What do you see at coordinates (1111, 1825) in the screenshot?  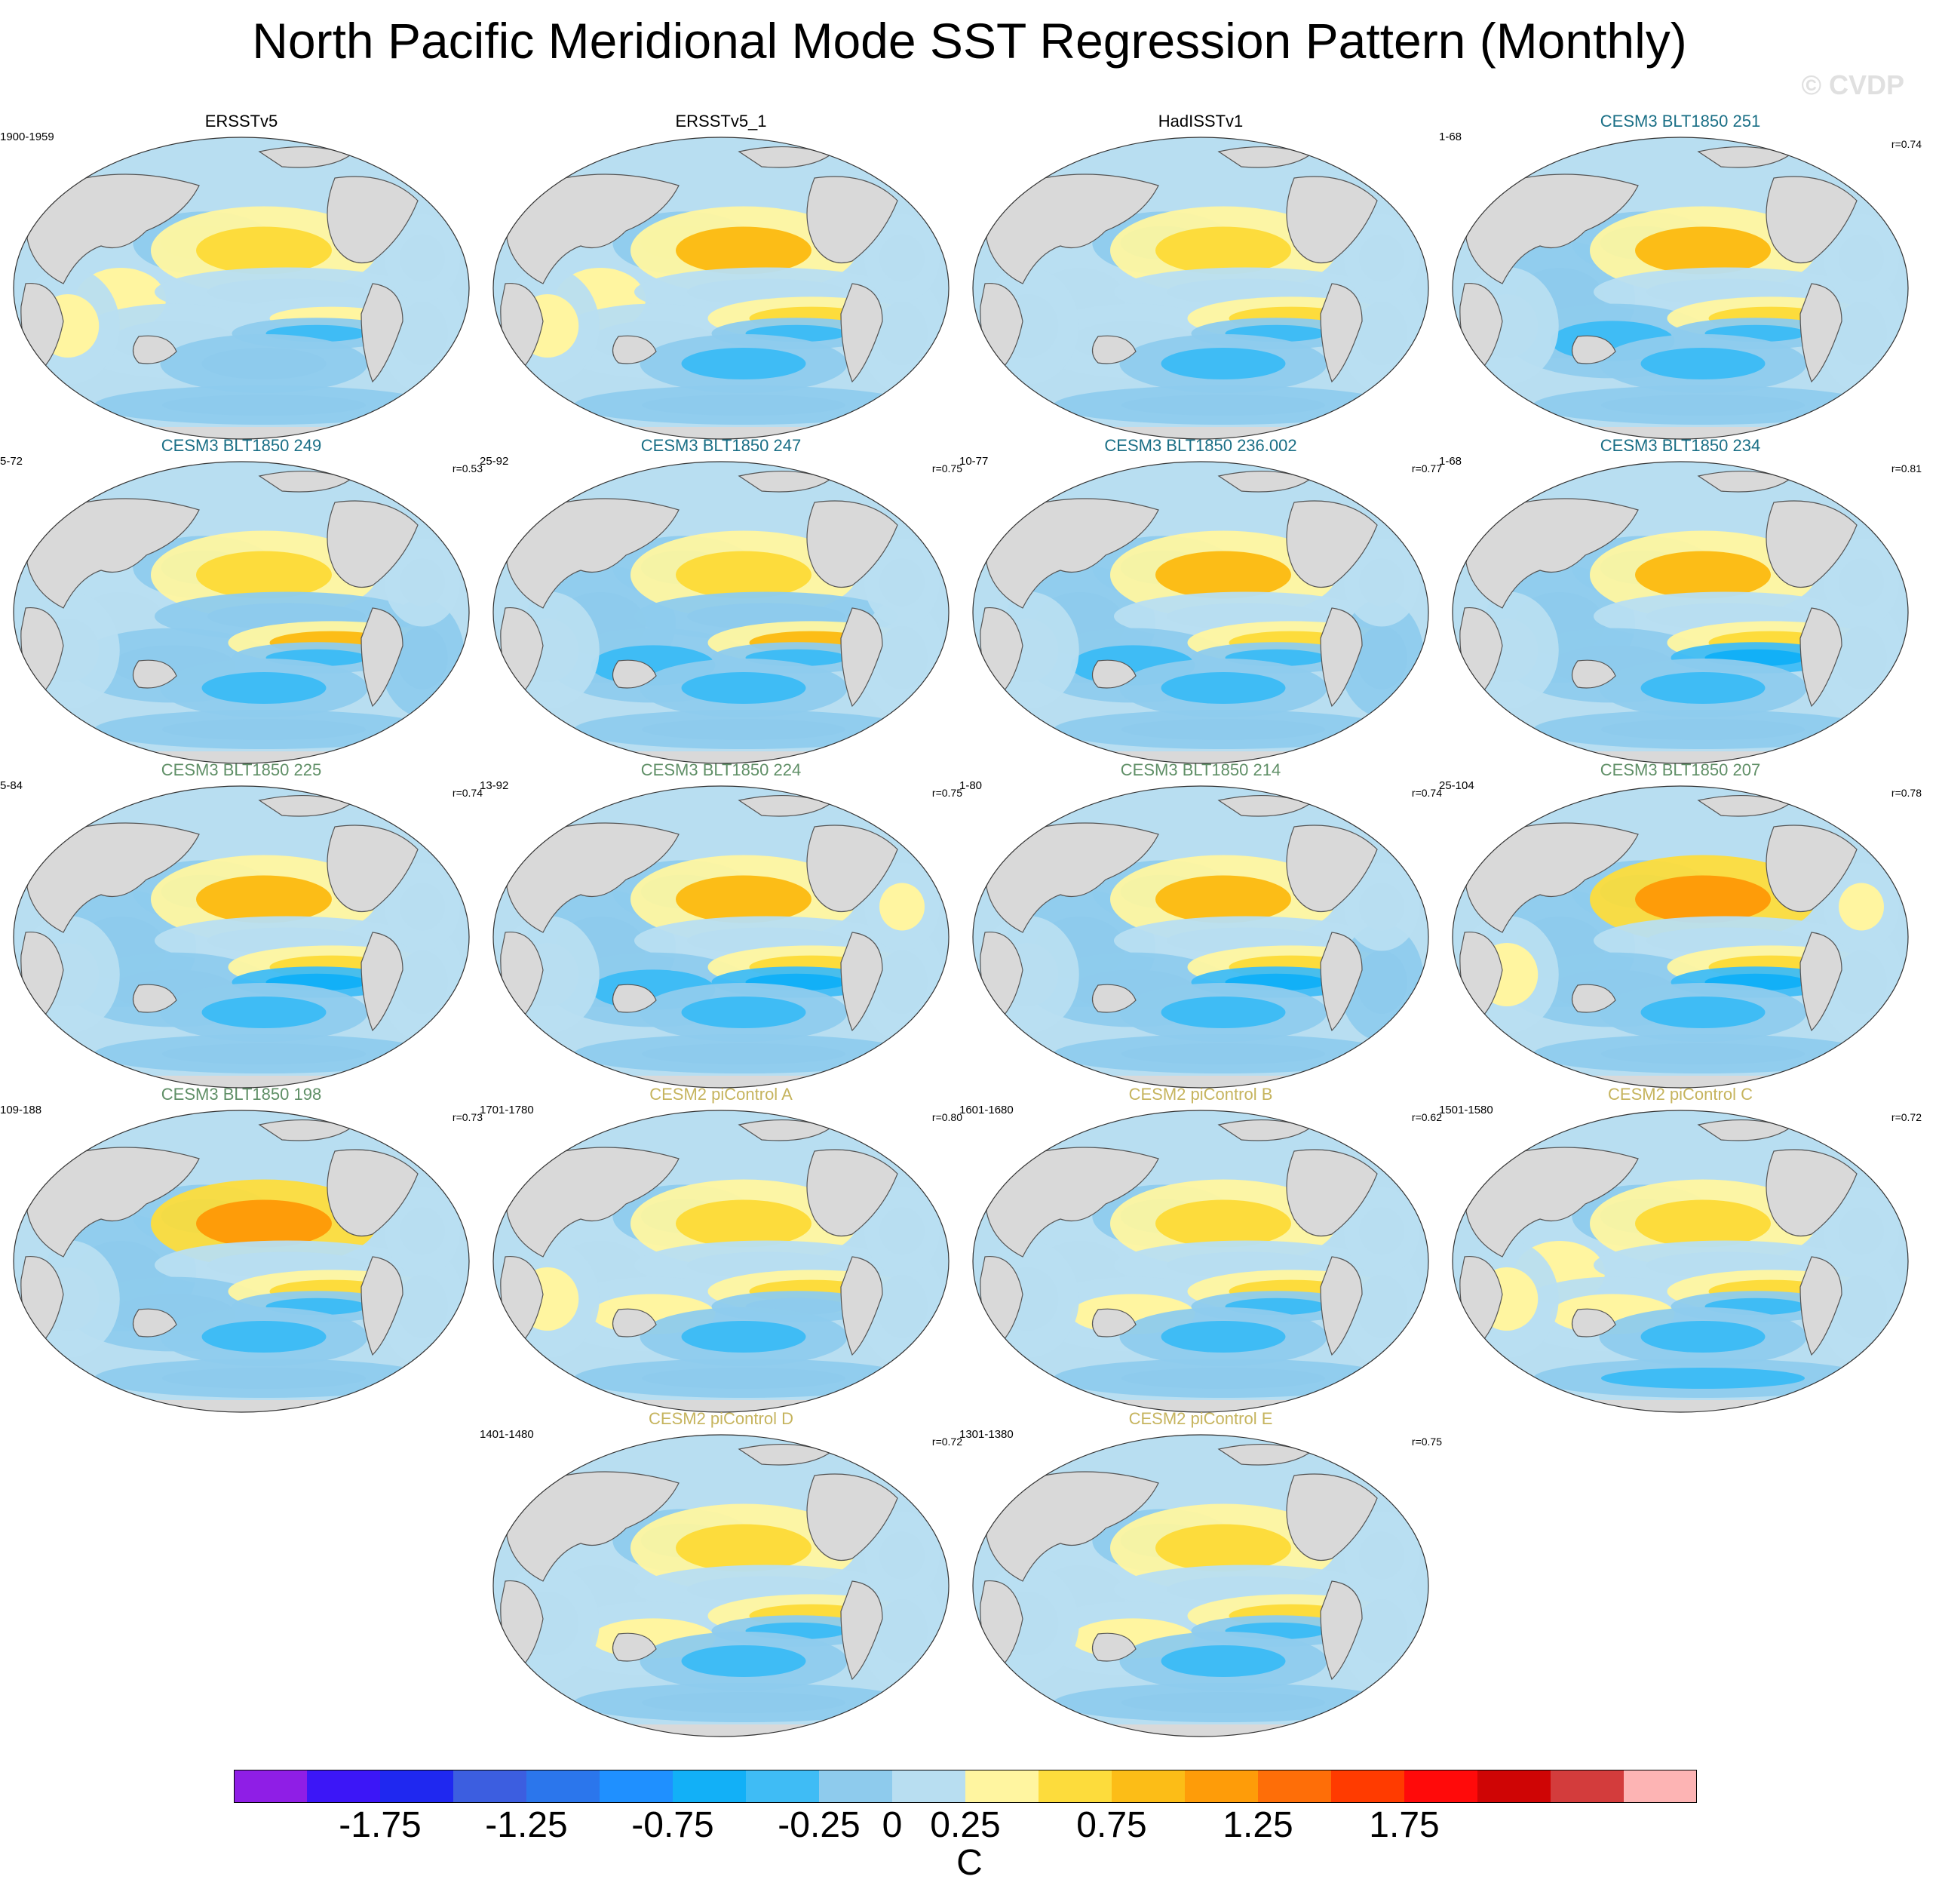 I see `colorbar-tick-label: 0.75` at bounding box center [1111, 1825].